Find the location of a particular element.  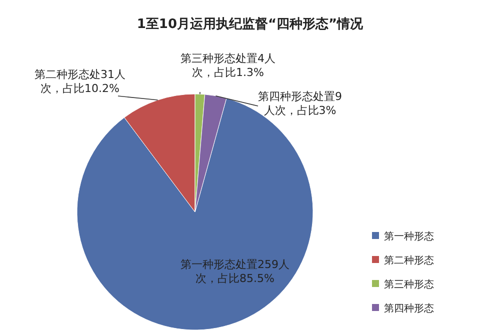

legend-label: 第三种形态 is located at coordinates (409, 284).